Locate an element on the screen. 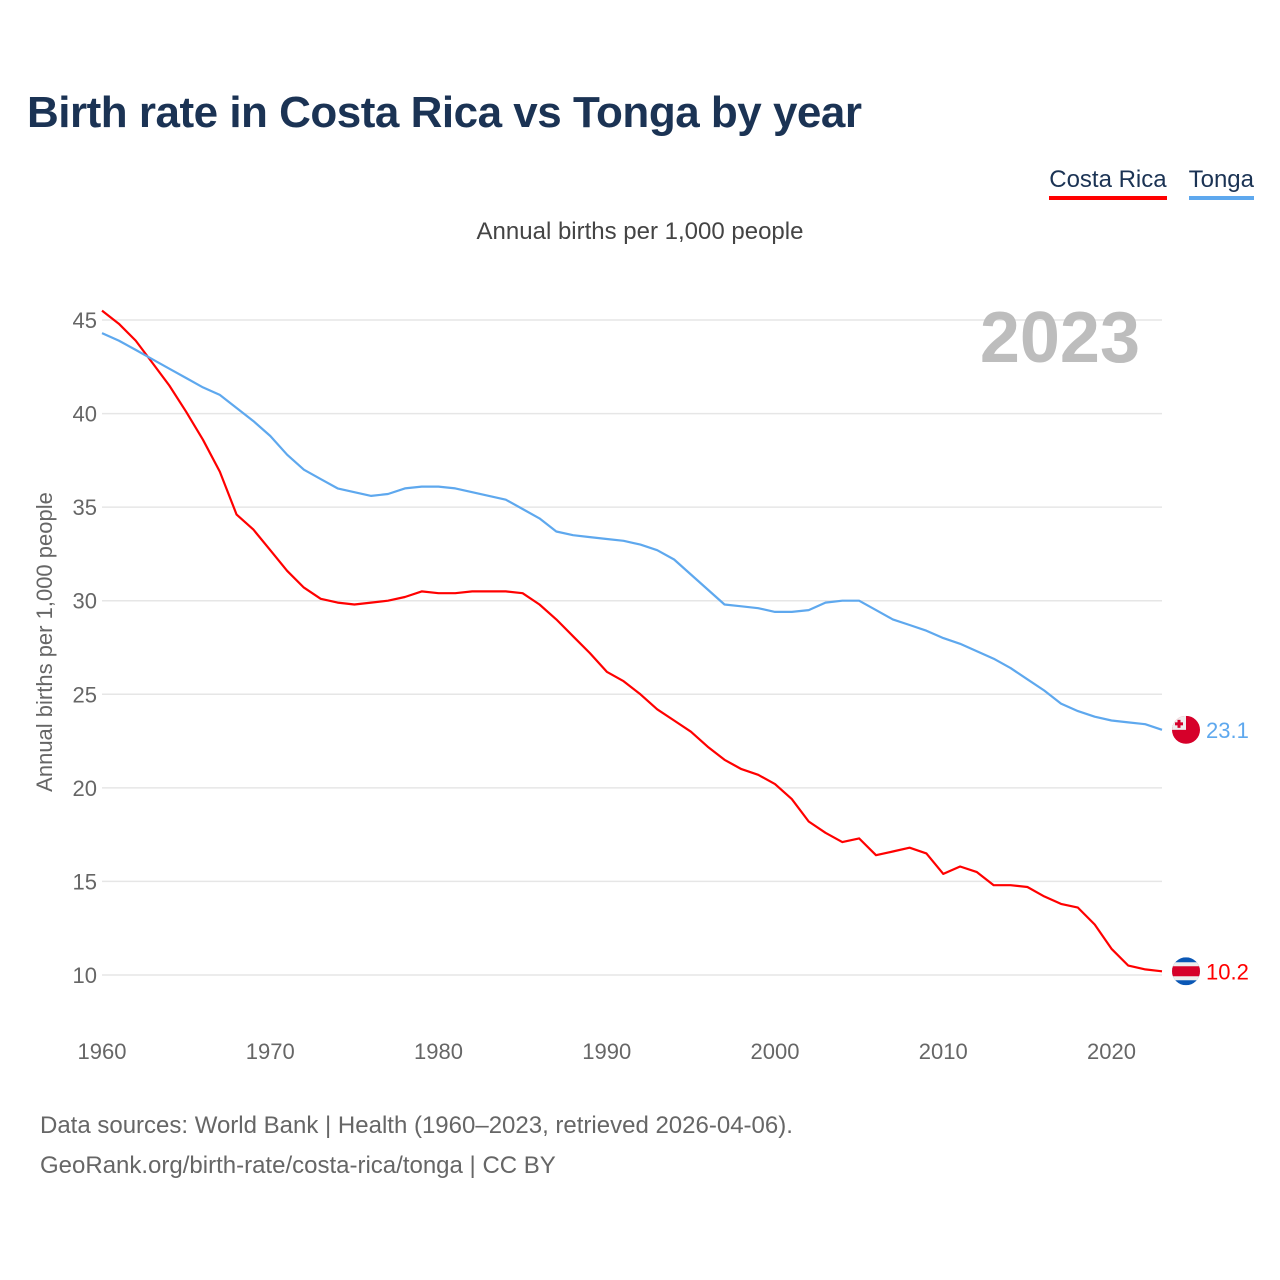  y-tick-label: 35 is located at coordinates (85, 507).